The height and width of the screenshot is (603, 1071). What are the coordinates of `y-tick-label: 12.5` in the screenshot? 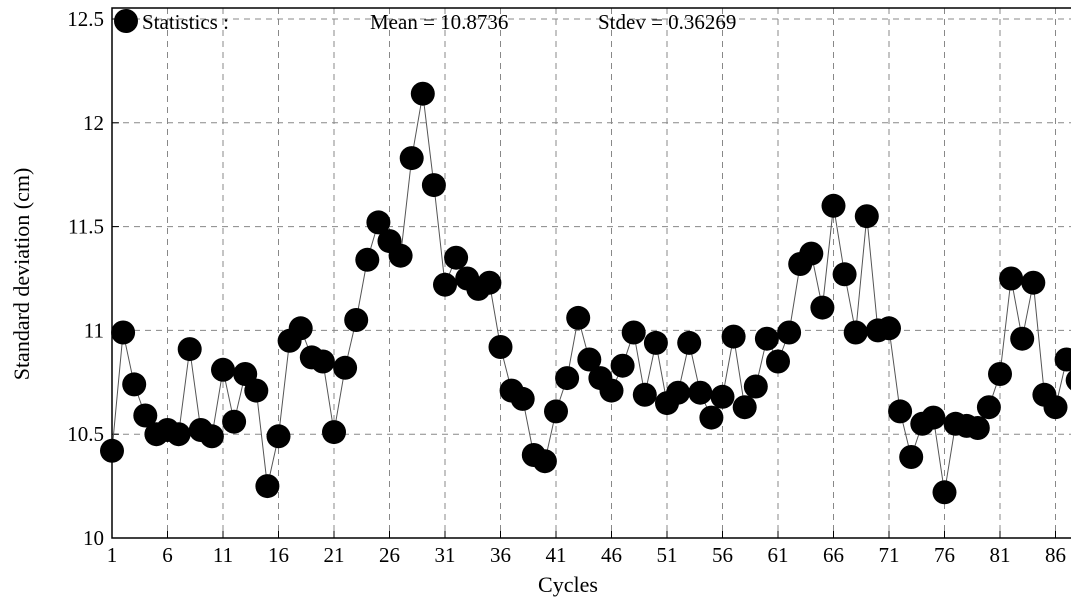 It's located at (85, 19).